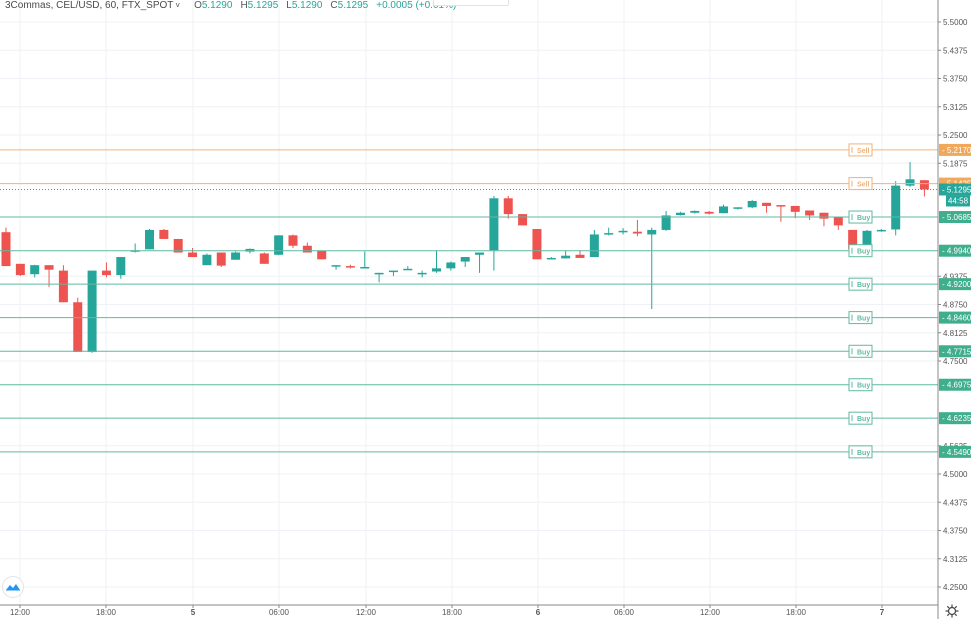  Describe the element at coordinates (955, 50) in the screenshot. I see `price-tick-label: 5.4375` at that location.